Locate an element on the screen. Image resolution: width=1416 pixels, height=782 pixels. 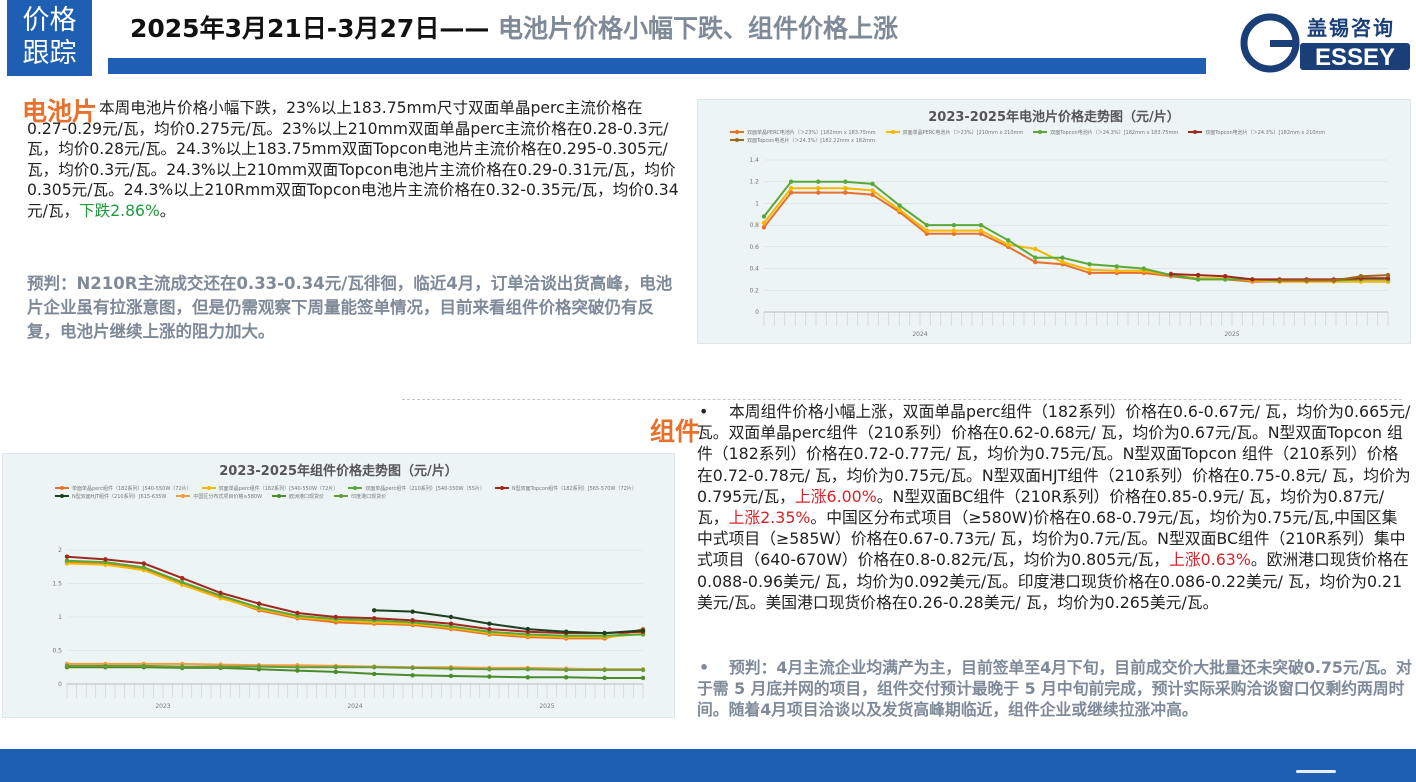
footer-indicator is located at coordinates (1316, 771).